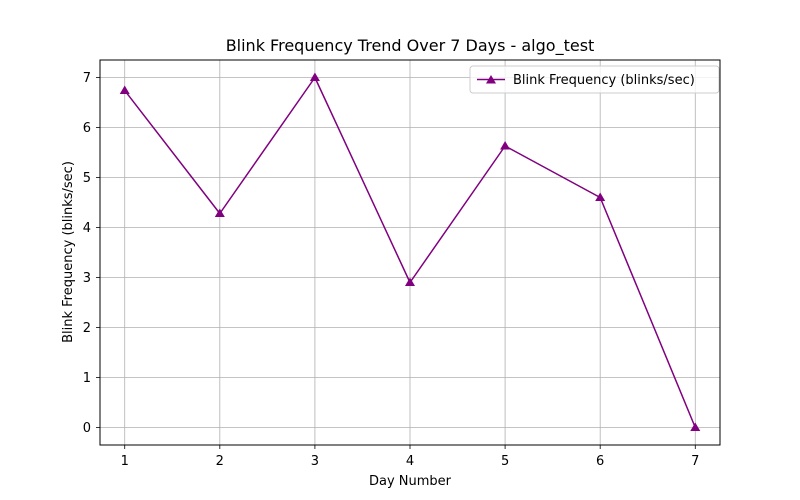 This screenshot has width=800, height=500. I want to click on legend-entry-label: Blink Frequency (blinks/sec), so click(604, 80).